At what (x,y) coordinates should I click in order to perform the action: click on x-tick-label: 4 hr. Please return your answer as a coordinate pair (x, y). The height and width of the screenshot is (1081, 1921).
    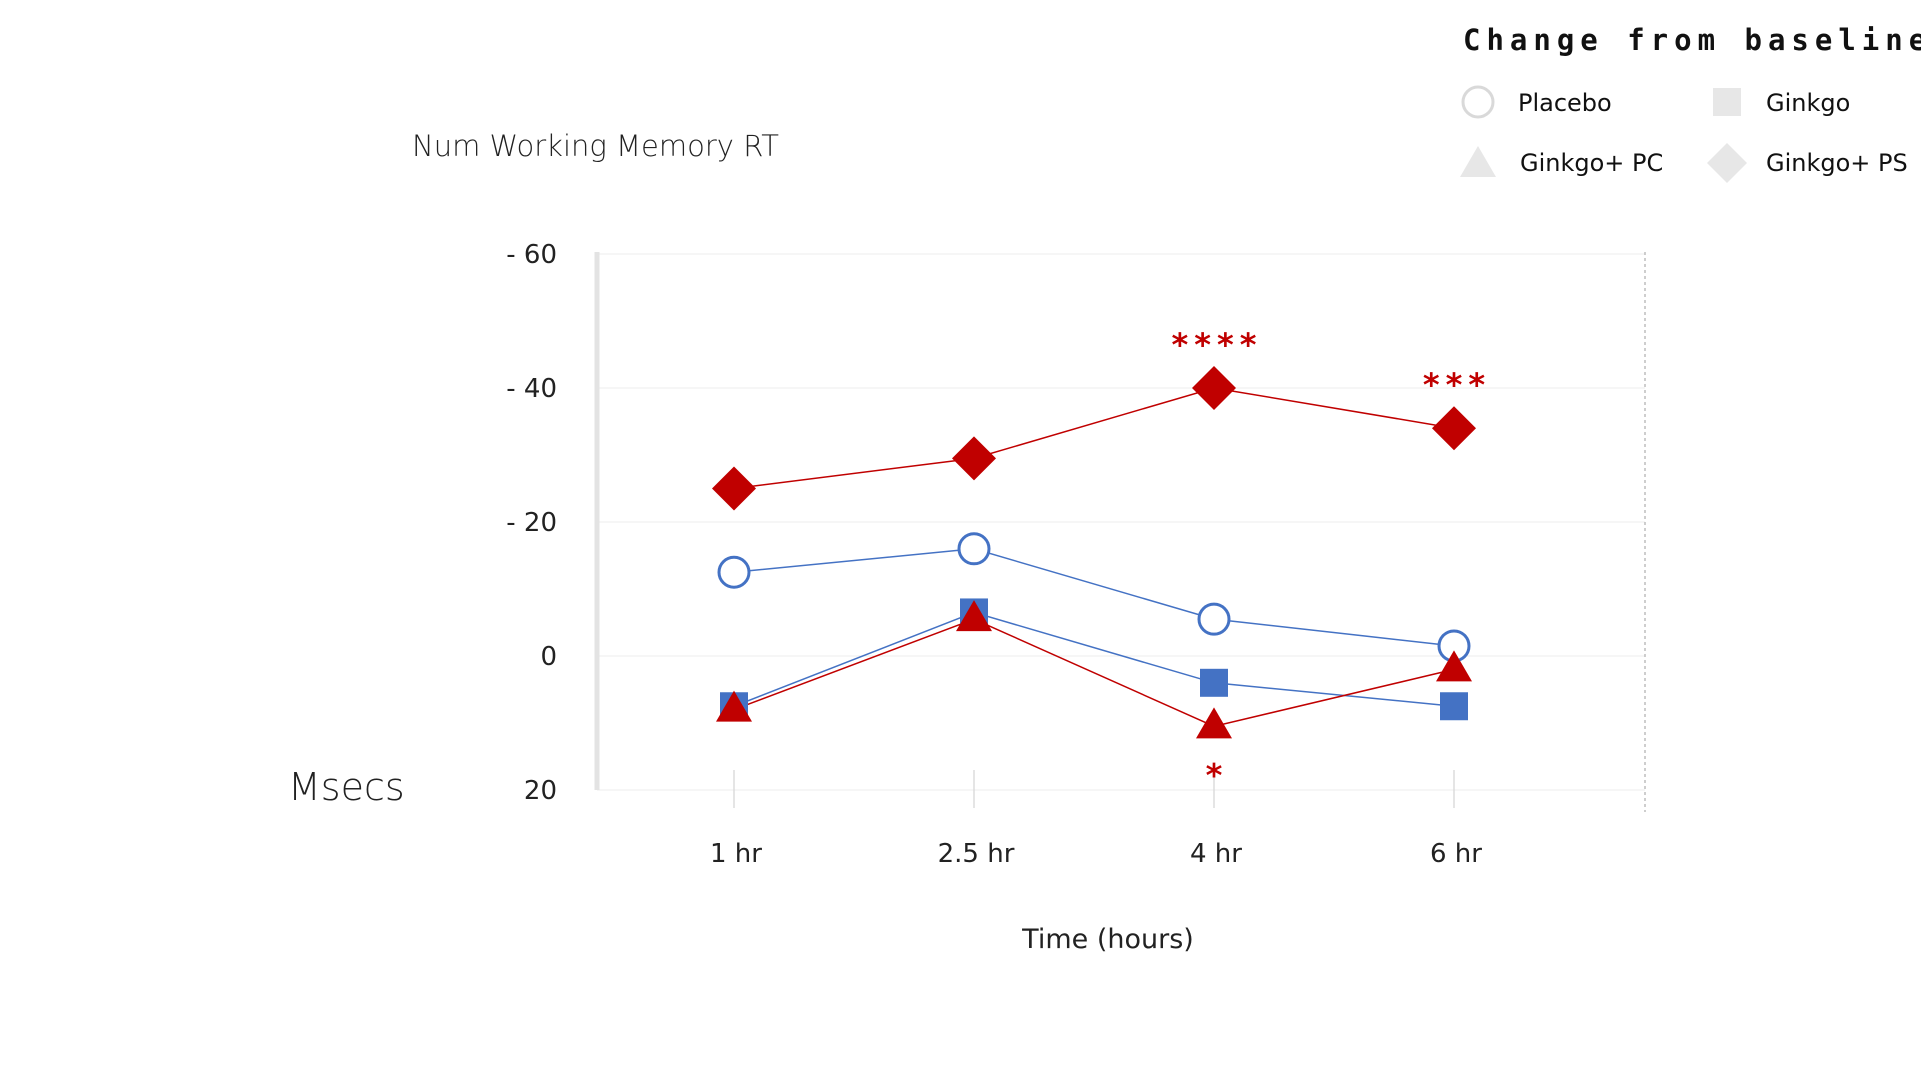
    Looking at the image, I should click on (1216, 854).